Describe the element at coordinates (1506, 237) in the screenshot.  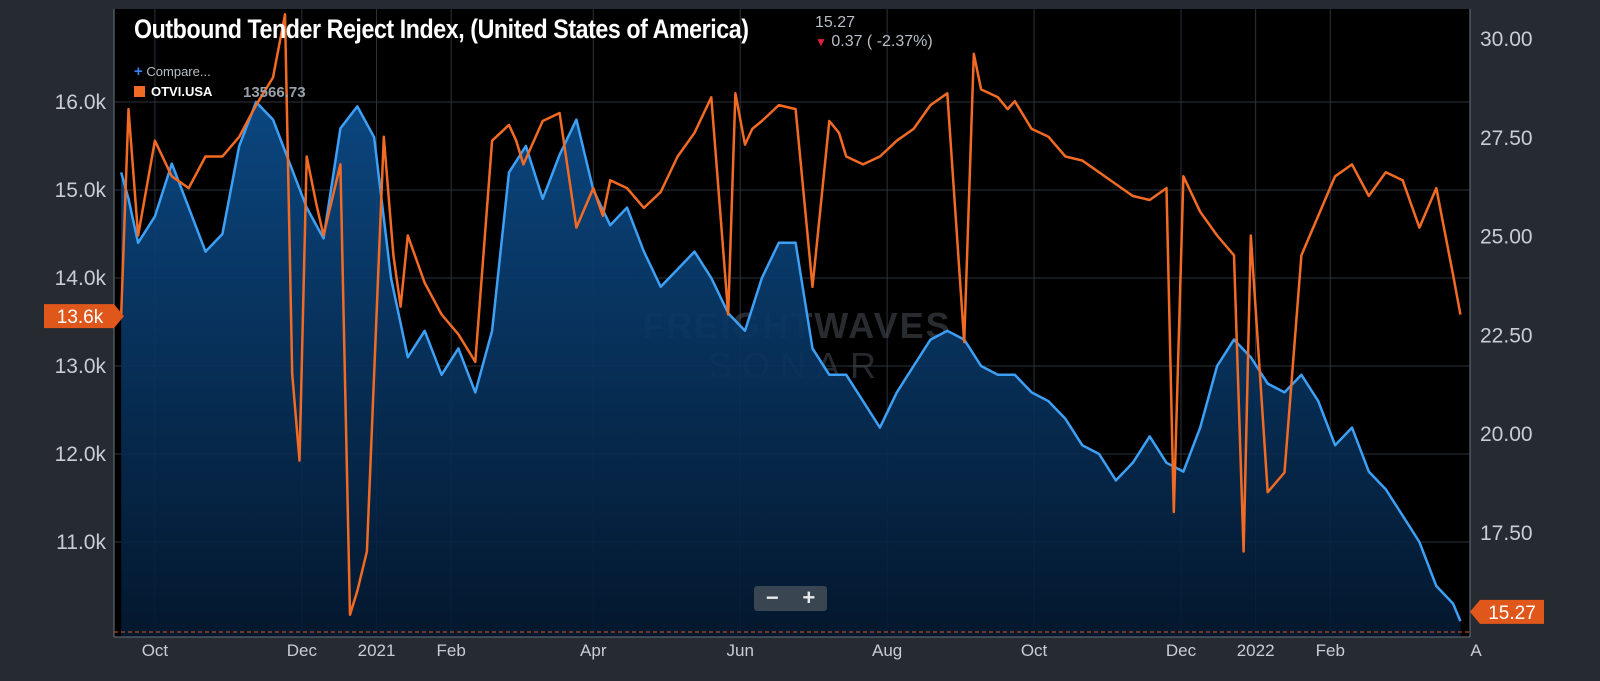
I see `y-right-tick-label: 25.00` at that location.